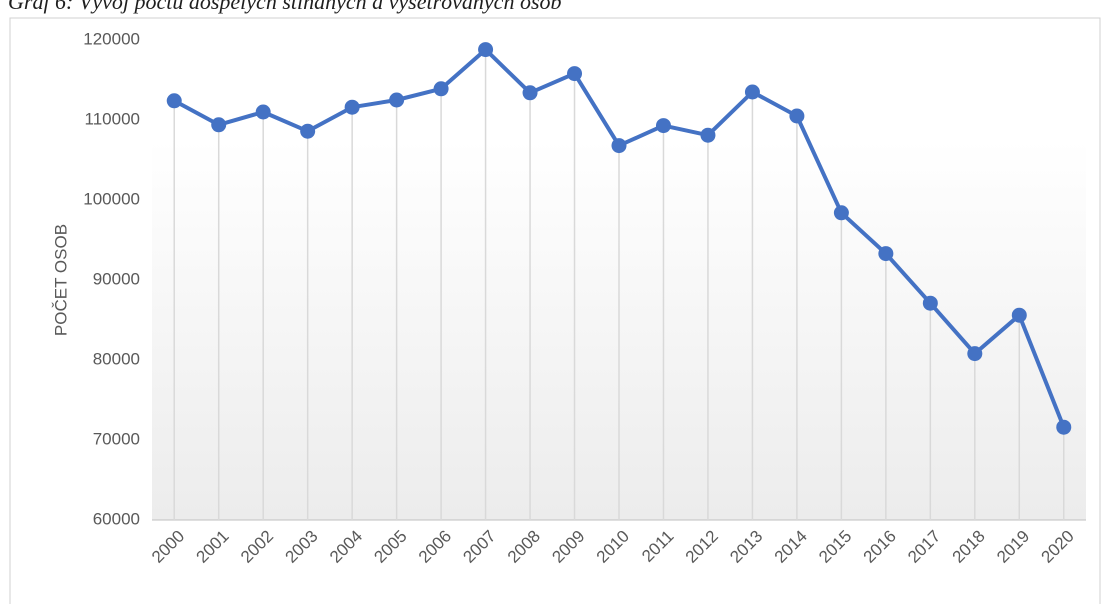 Image resolution: width=1104 pixels, height=604 pixels. What do you see at coordinates (116, 358) in the screenshot?
I see `y-tick-label: 80000` at bounding box center [116, 358].